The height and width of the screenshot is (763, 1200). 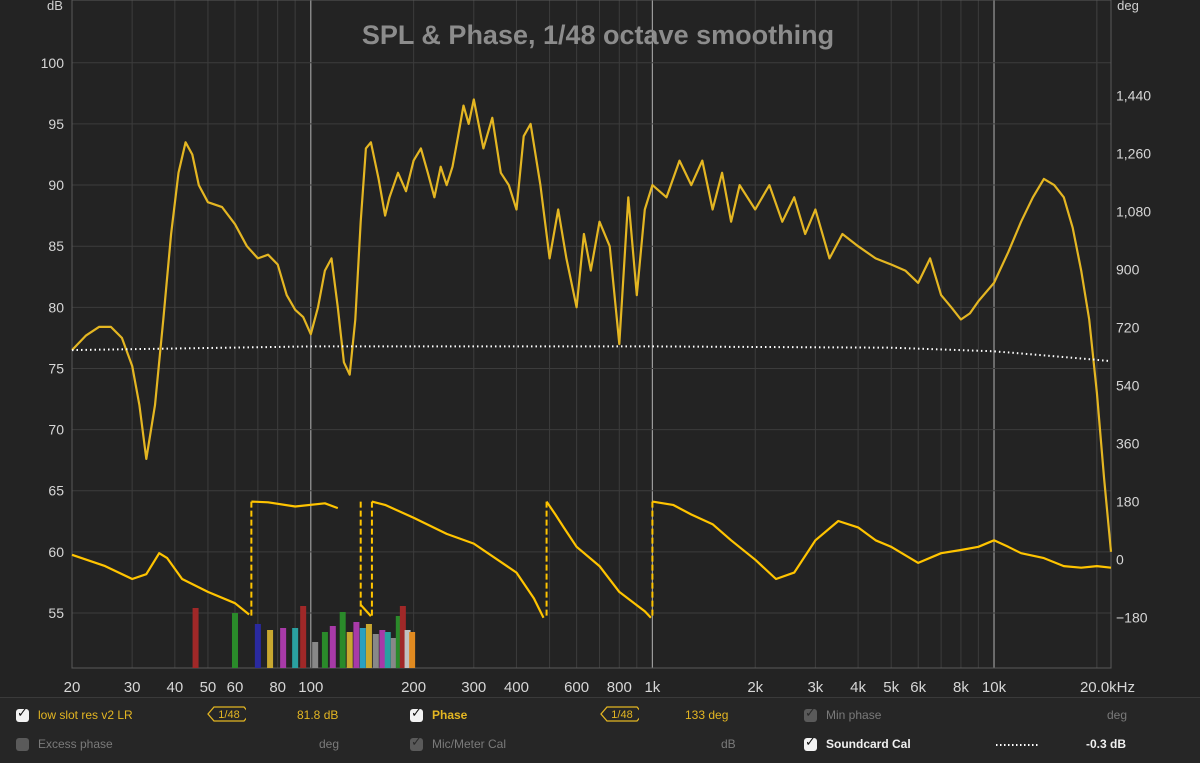 What do you see at coordinates (310, 687) in the screenshot?
I see `x-tick-label: 100` at bounding box center [310, 687].